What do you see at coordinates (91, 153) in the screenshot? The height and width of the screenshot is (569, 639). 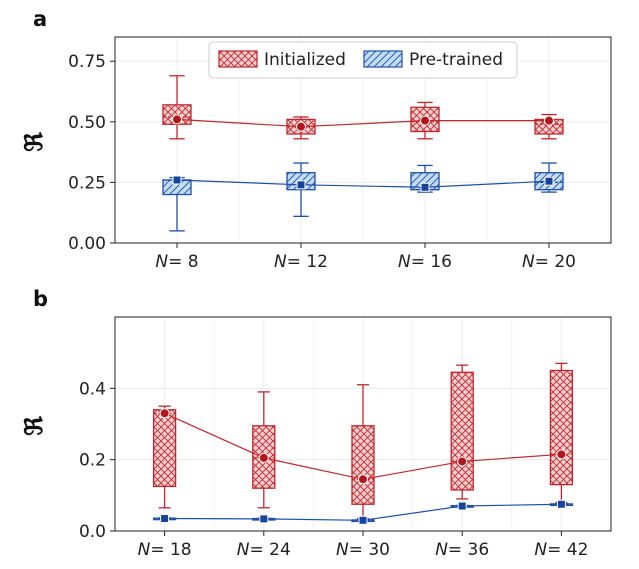 I see `panel-a-y-axis: 0.00 0.25 0.50 0.75` at bounding box center [91, 153].